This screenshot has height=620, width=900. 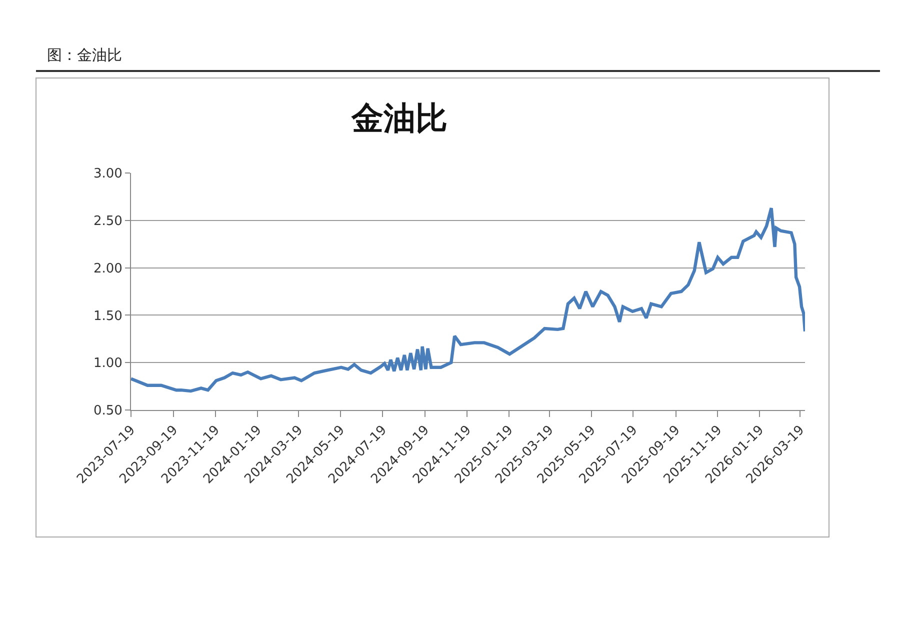 I want to click on chart-subtitle: 图：金油比, so click(x=84, y=55).